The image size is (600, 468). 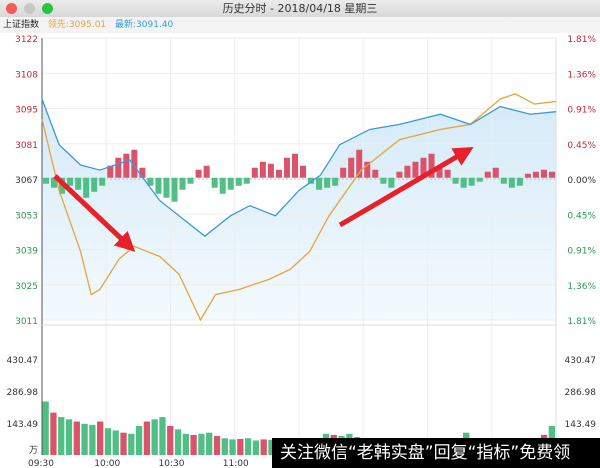 What do you see at coordinates (23, 361) in the screenshot?
I see `volume-tick: 430.47` at bounding box center [23, 361].